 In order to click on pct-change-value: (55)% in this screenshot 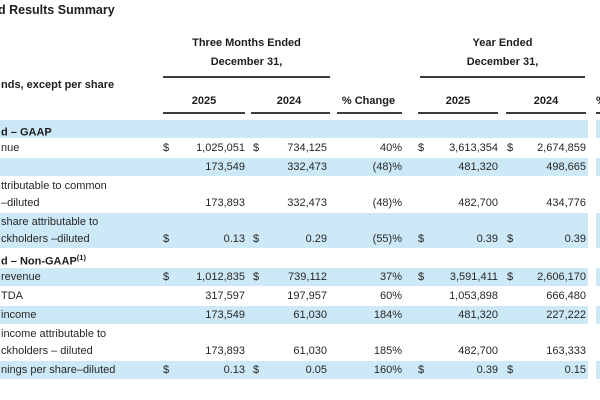, I will do `click(387, 239)`.